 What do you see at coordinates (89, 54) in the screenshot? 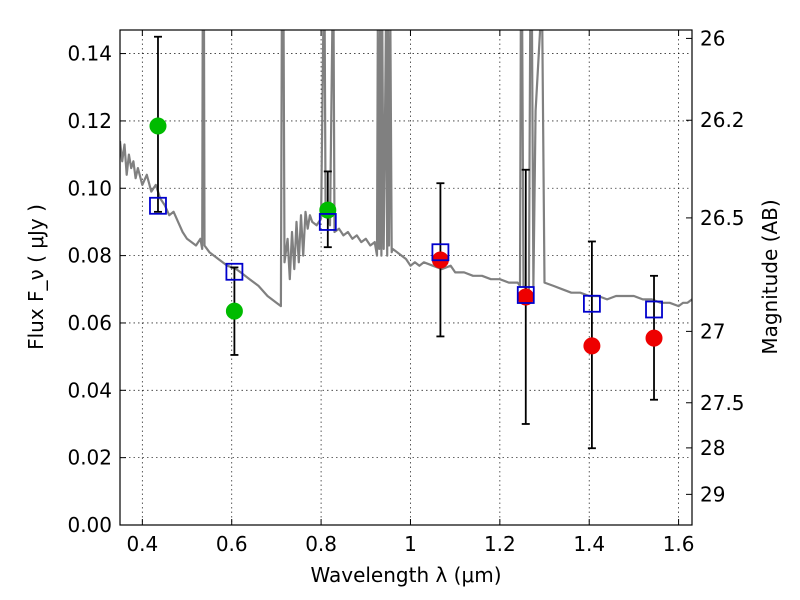
I see `y-tick-label: 0.14` at bounding box center [89, 54].